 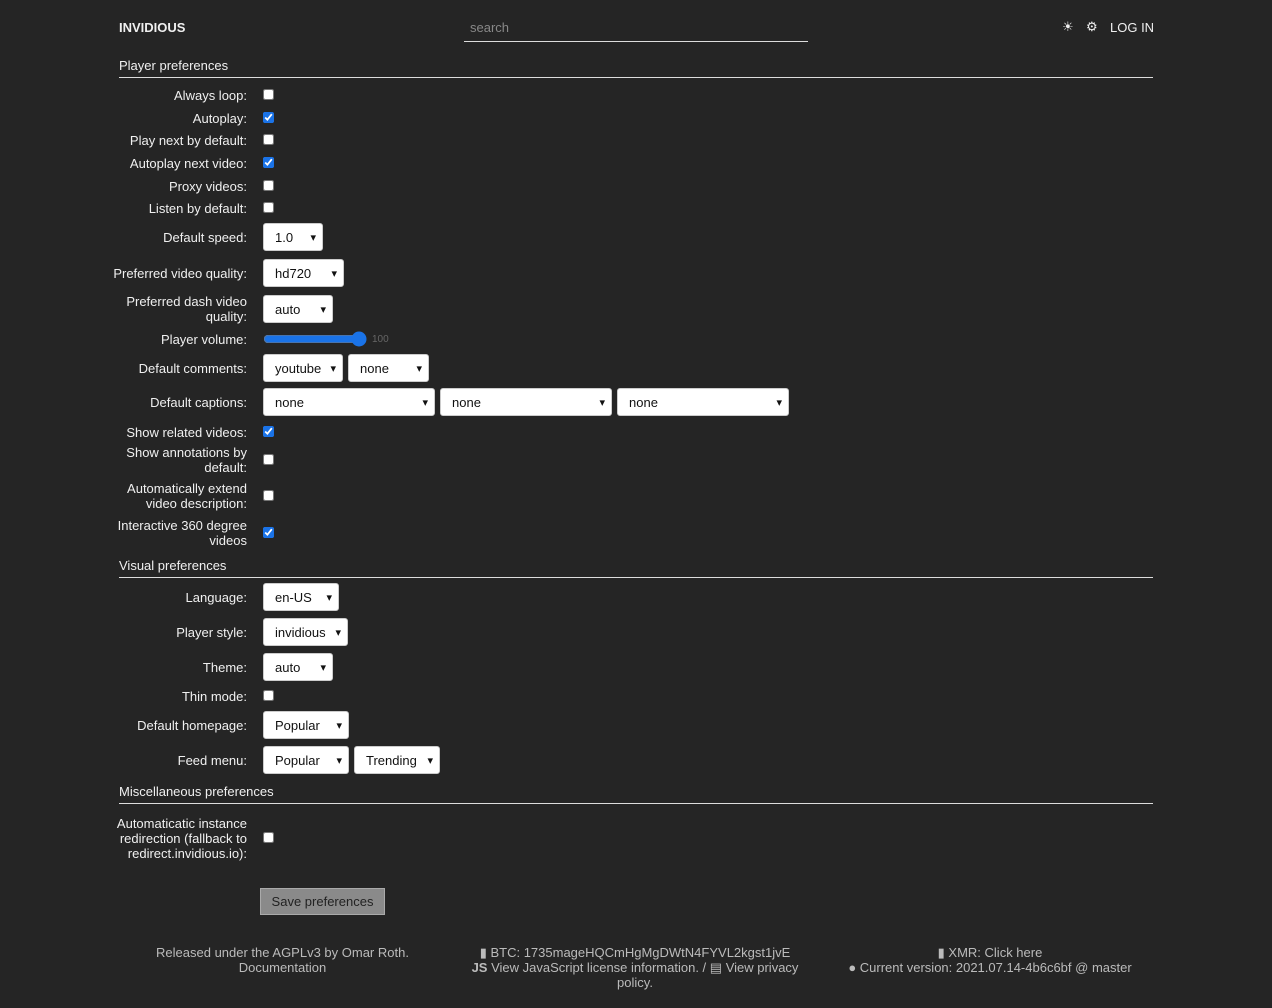 What do you see at coordinates (284, 237) in the screenshot?
I see `select-value: 1.0` at bounding box center [284, 237].